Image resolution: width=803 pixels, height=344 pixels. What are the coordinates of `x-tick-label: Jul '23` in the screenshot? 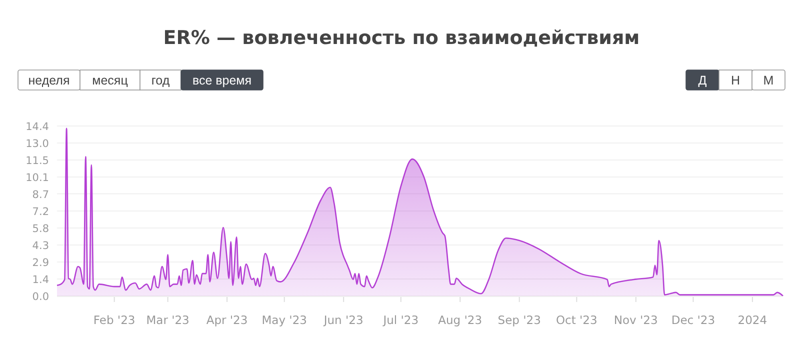 It's located at (400, 320).